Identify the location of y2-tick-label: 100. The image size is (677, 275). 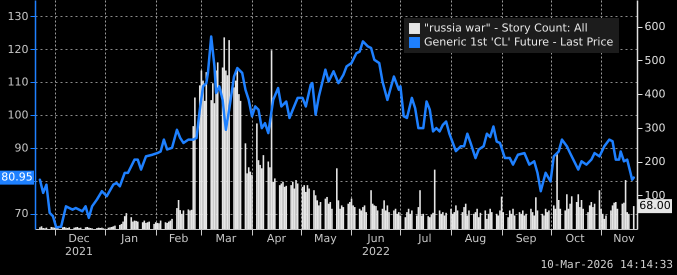
(655, 195).